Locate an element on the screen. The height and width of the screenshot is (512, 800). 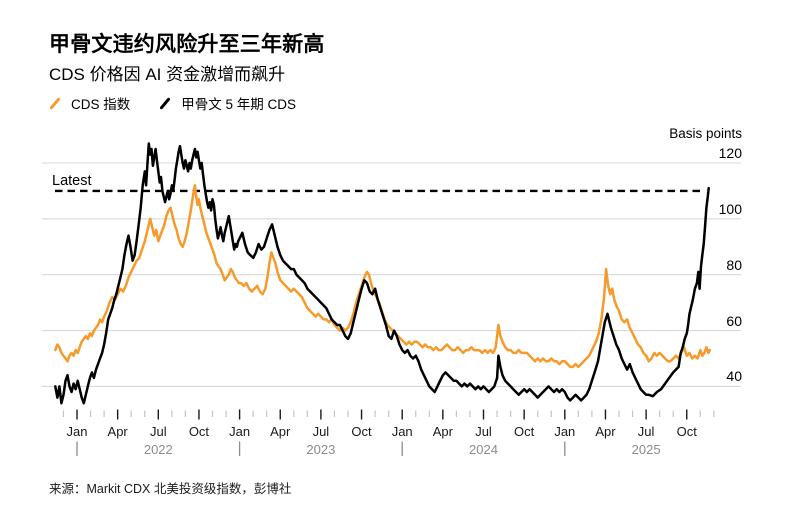
latest-annotation-label: Latest is located at coordinates (72, 181).